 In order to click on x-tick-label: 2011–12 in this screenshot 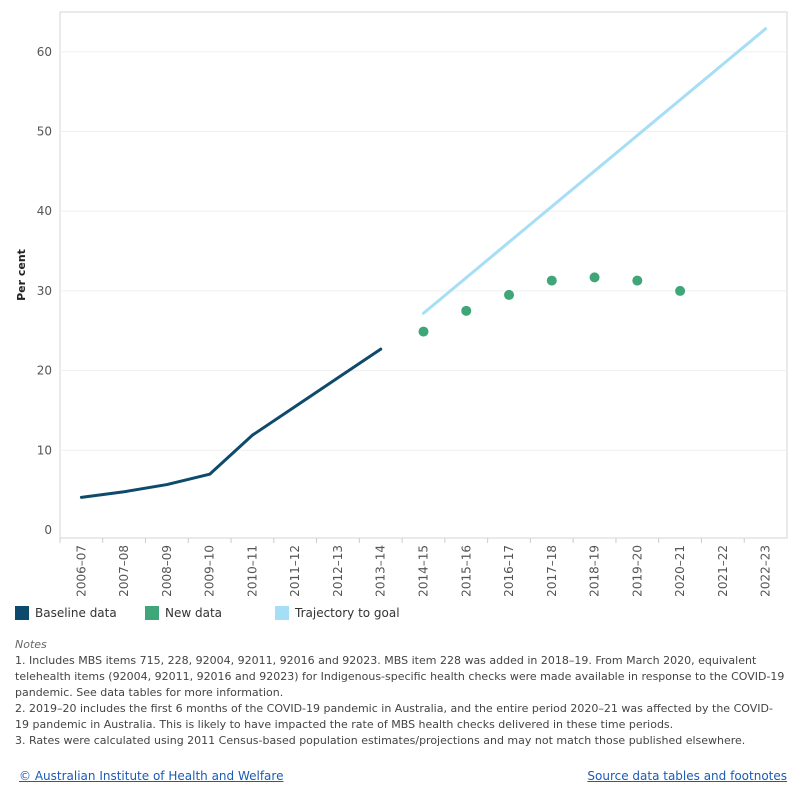, I will do `click(295, 571)`.